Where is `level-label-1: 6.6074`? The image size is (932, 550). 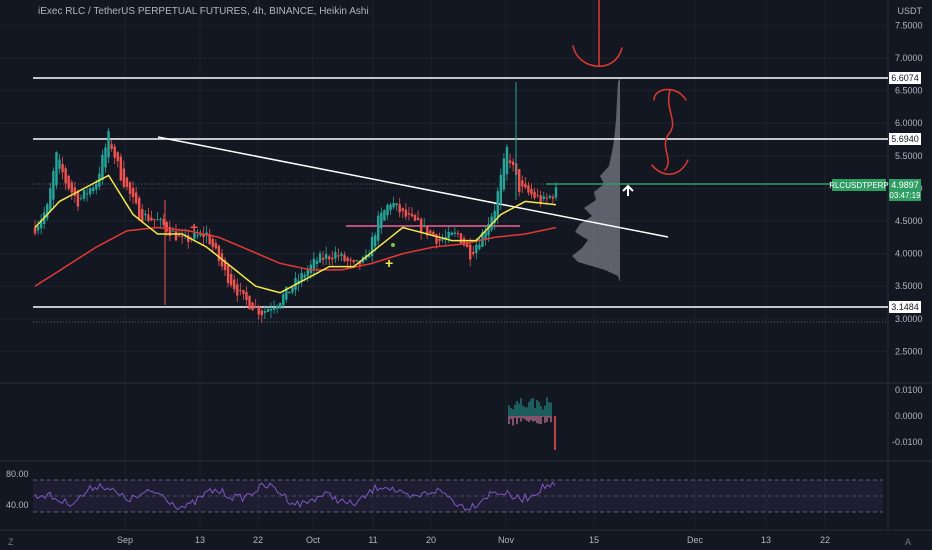
level-label-1: 6.6074 is located at coordinates (905, 78).